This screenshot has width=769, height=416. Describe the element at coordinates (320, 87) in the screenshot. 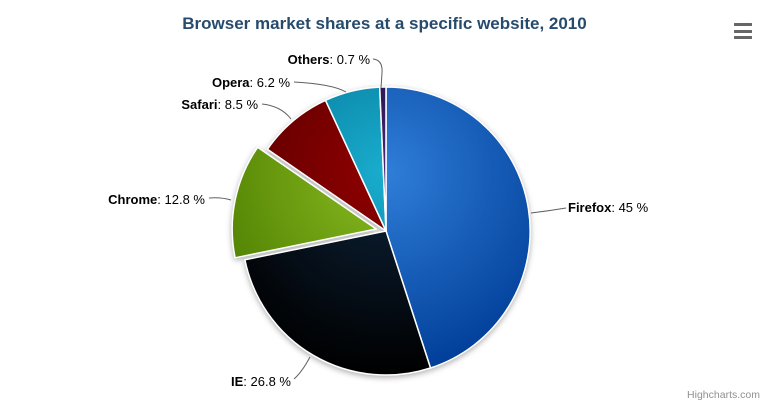

I see `label-connector-opera` at that location.